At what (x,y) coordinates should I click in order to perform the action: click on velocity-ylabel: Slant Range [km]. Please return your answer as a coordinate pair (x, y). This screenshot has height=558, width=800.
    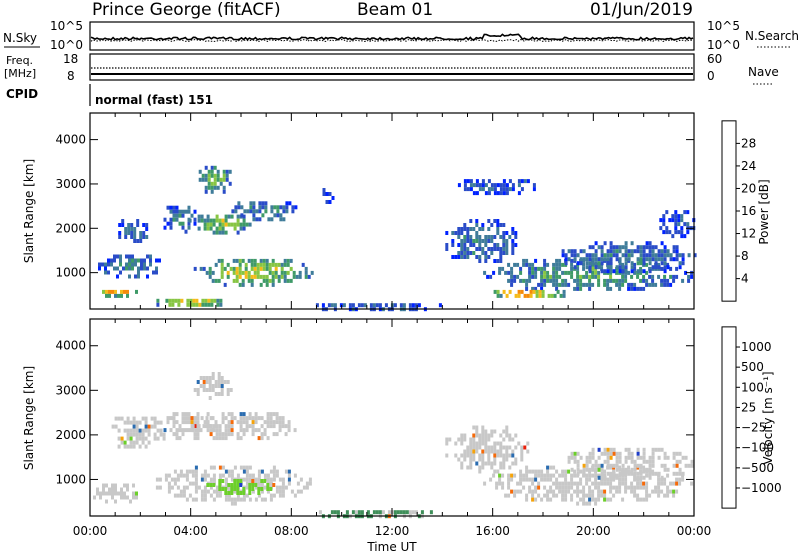
    Looking at the image, I should click on (29, 418).